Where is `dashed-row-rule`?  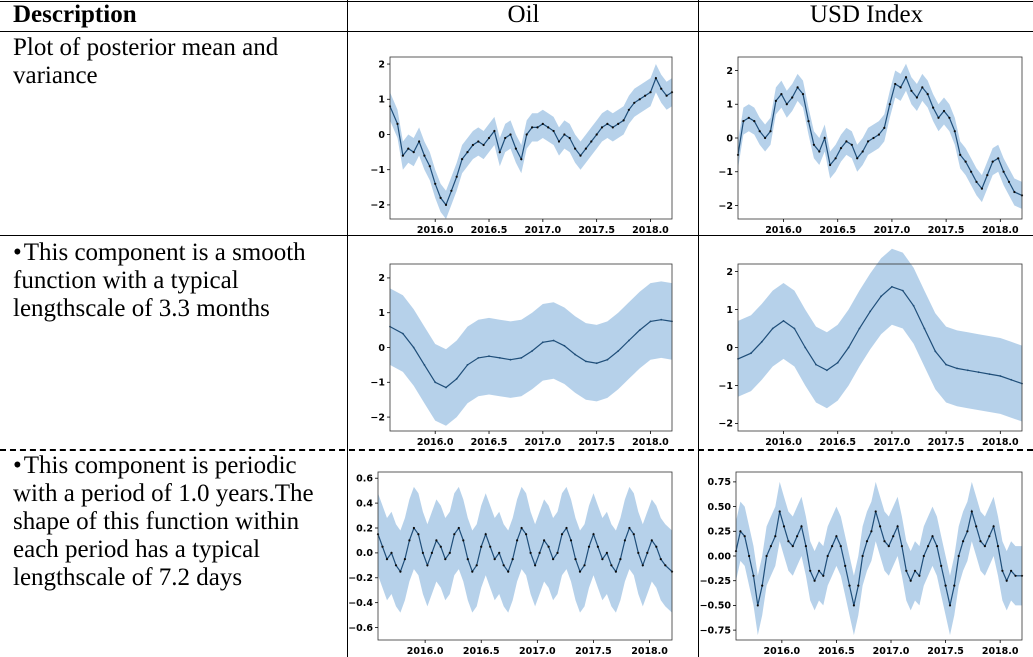 dashed-row-rule is located at coordinates (516, 450).